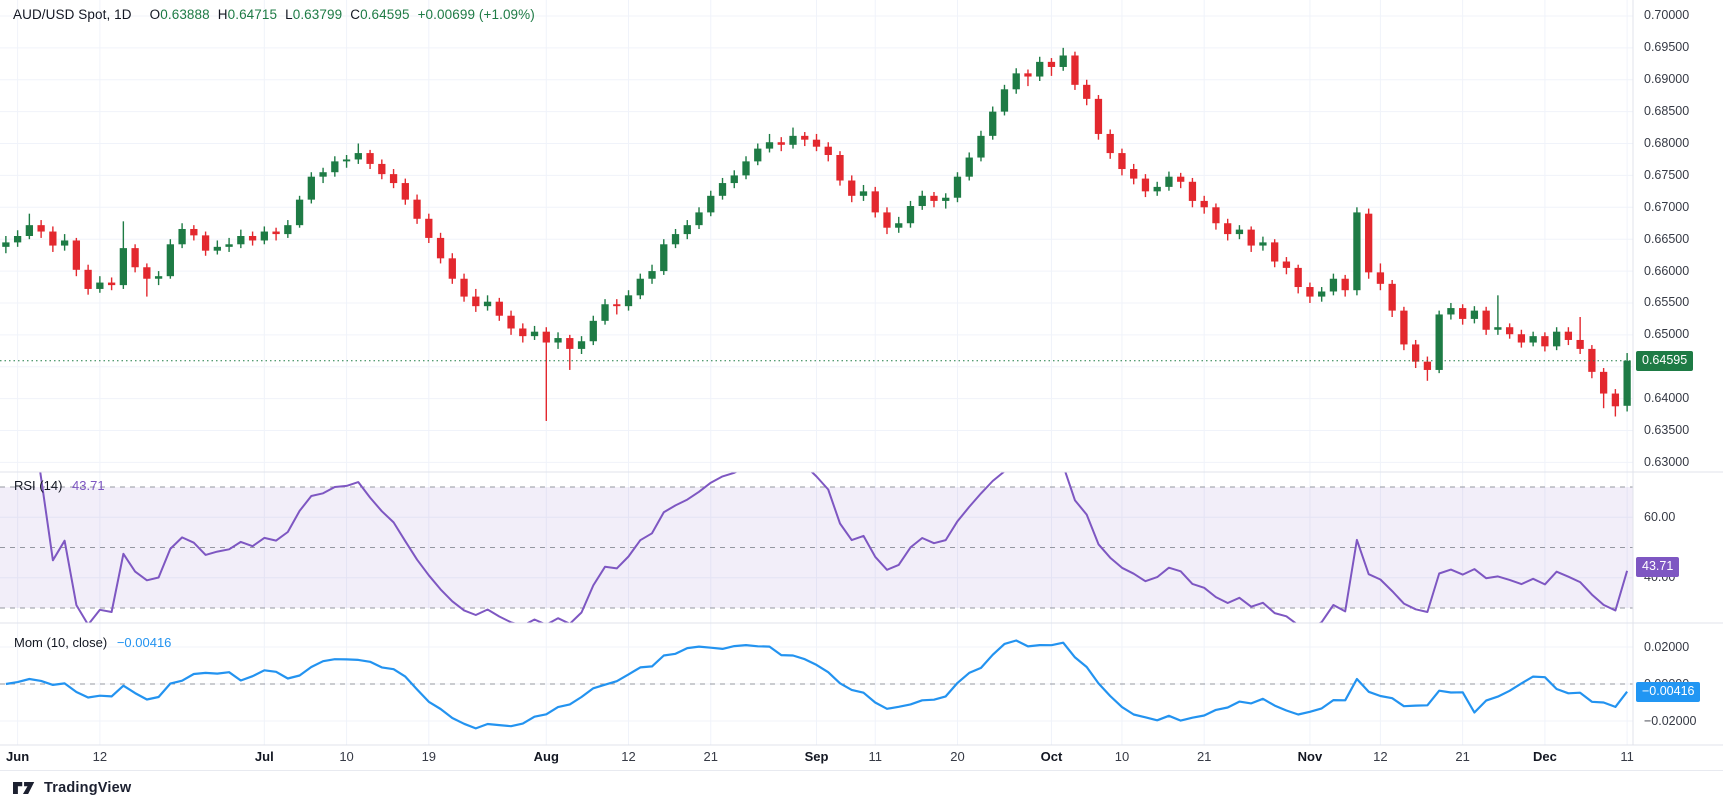  What do you see at coordinates (1667, 334) in the screenshot?
I see `price-axis-label: 0.65000` at bounding box center [1667, 334].